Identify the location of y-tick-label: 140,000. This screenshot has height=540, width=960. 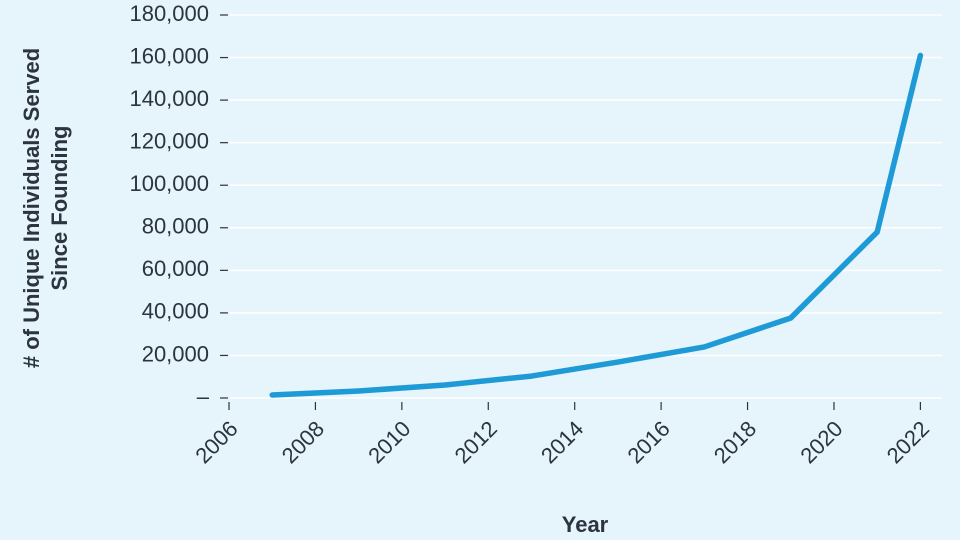
(169, 98).